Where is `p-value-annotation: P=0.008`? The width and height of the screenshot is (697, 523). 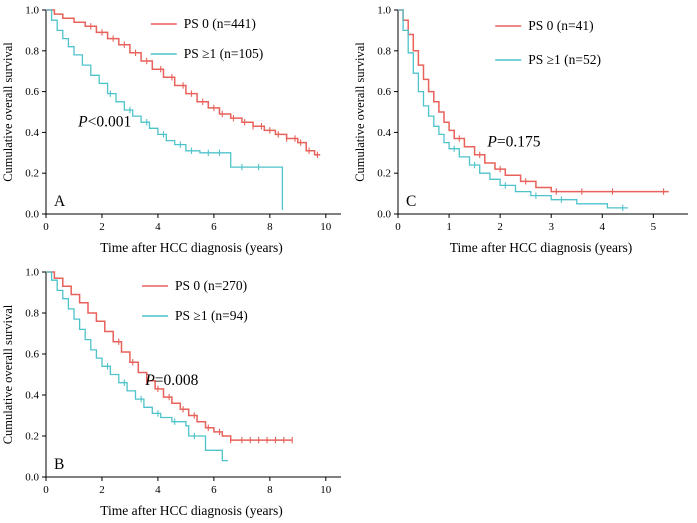
p-value-annotation: P=0.008 is located at coordinates (171, 380).